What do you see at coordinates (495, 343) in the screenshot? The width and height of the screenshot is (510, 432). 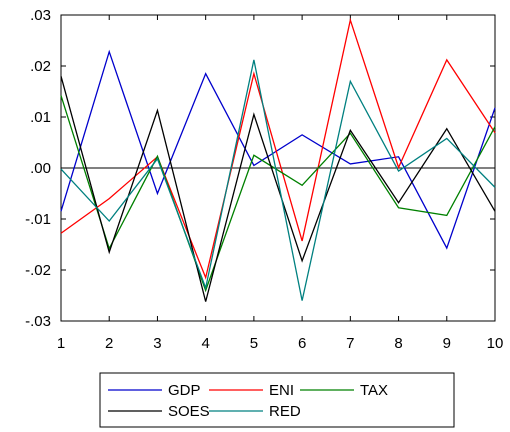 I see `x-tick-label: 10` at bounding box center [495, 343].